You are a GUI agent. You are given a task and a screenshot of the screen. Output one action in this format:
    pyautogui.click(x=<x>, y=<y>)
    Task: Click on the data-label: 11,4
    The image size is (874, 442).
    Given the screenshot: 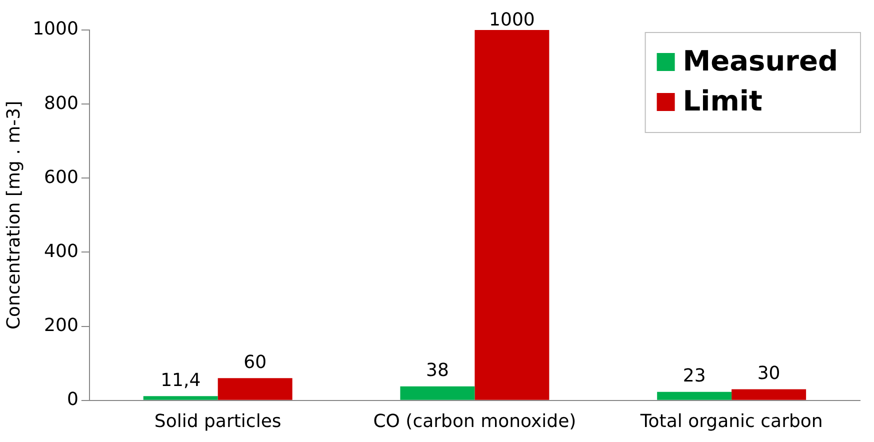 What is the action you would take?
    pyautogui.click(x=180, y=380)
    